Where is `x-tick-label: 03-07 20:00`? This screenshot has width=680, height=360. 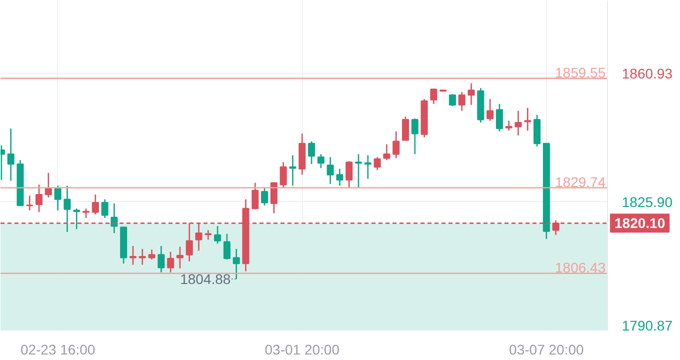 x-tick-label: 03-07 20:00 is located at coordinates (546, 350).